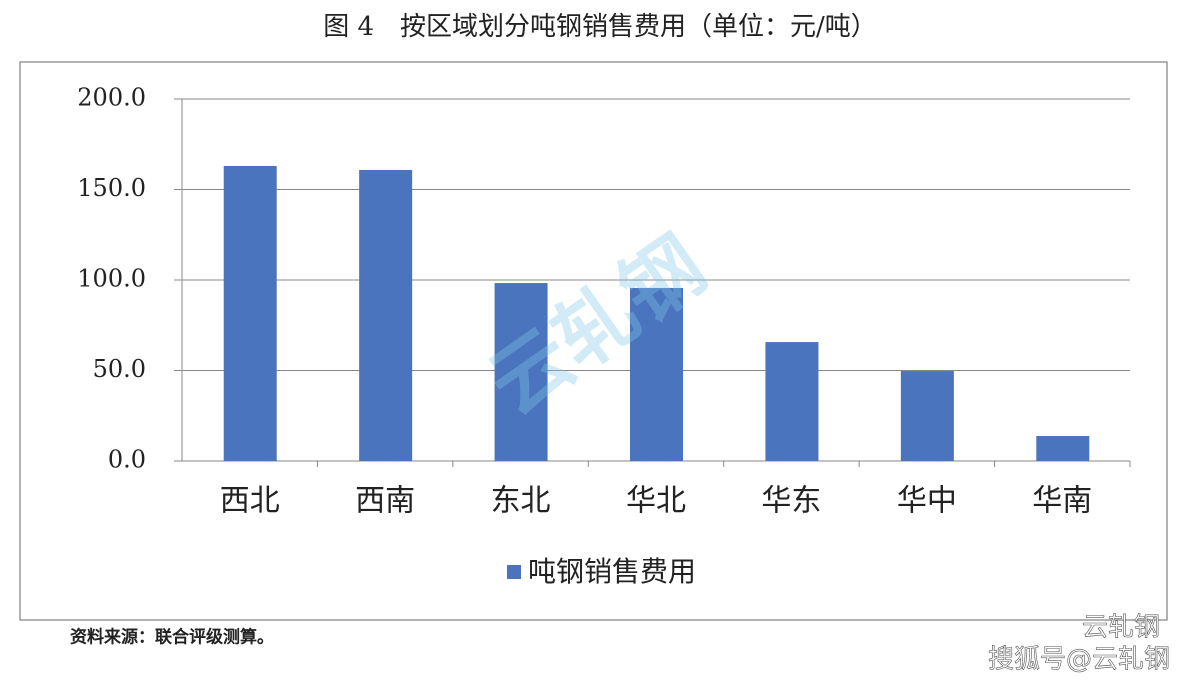  Describe the element at coordinates (600, 27) in the screenshot. I see `chart-title: 图 4 按区域划分吨钢销售费用（单位：元/吨）` at that location.